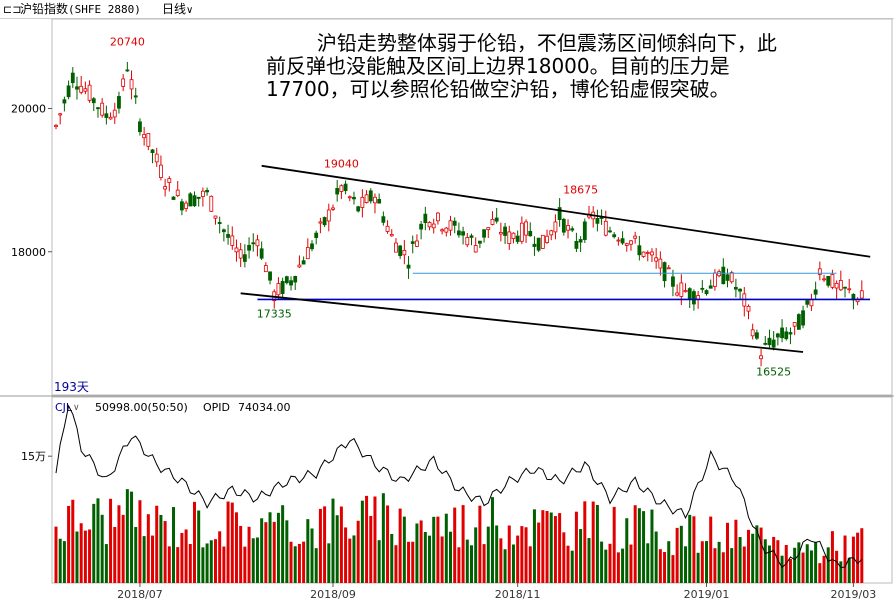  Describe the element at coordinates (80, 9) in the screenshot. I see `instrument-title: 沪铅指数(SHFE 2880)` at that location.